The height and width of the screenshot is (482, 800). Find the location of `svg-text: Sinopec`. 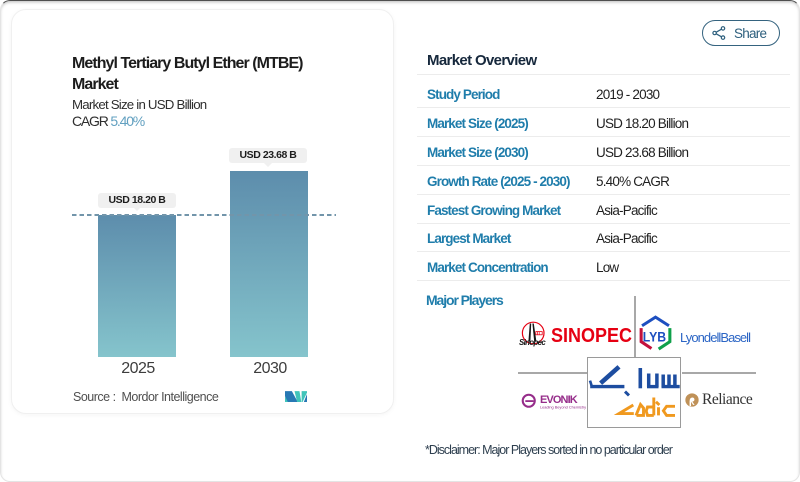

svg-text: Sinopec is located at coordinates (532, 342).